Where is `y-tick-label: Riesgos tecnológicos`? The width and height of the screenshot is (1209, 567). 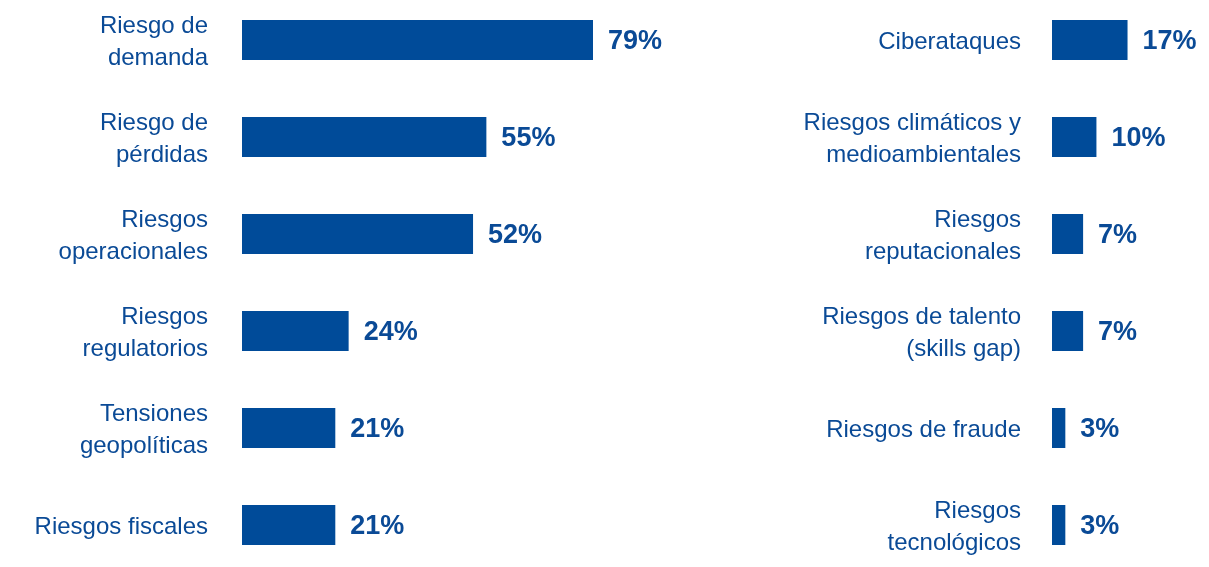
y-tick-label: Riesgos tecnológicos is located at coordinates (954, 525).